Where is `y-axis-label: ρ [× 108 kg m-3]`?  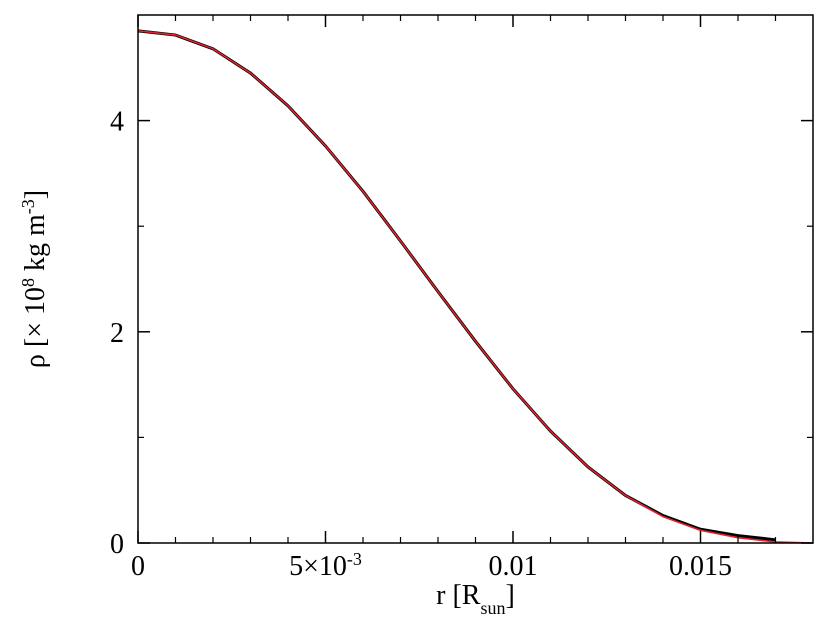 y-axis-label: ρ [× 108 kg m-3] is located at coordinates (34, 279).